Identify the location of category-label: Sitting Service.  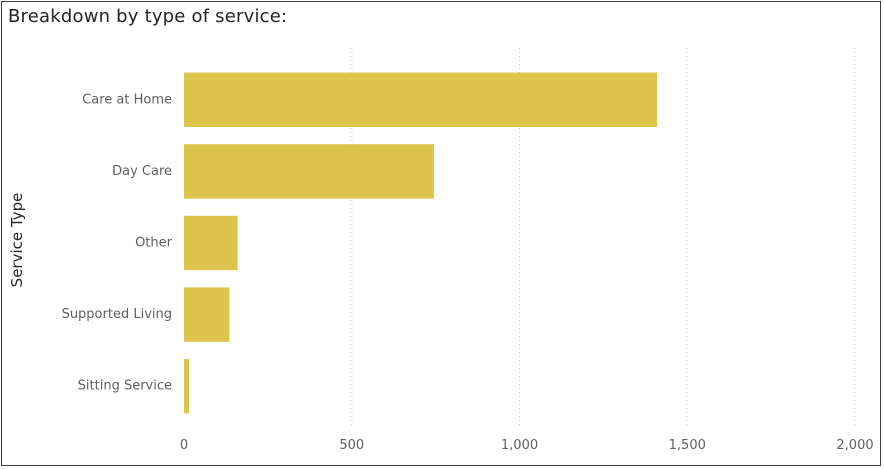
(125, 386).